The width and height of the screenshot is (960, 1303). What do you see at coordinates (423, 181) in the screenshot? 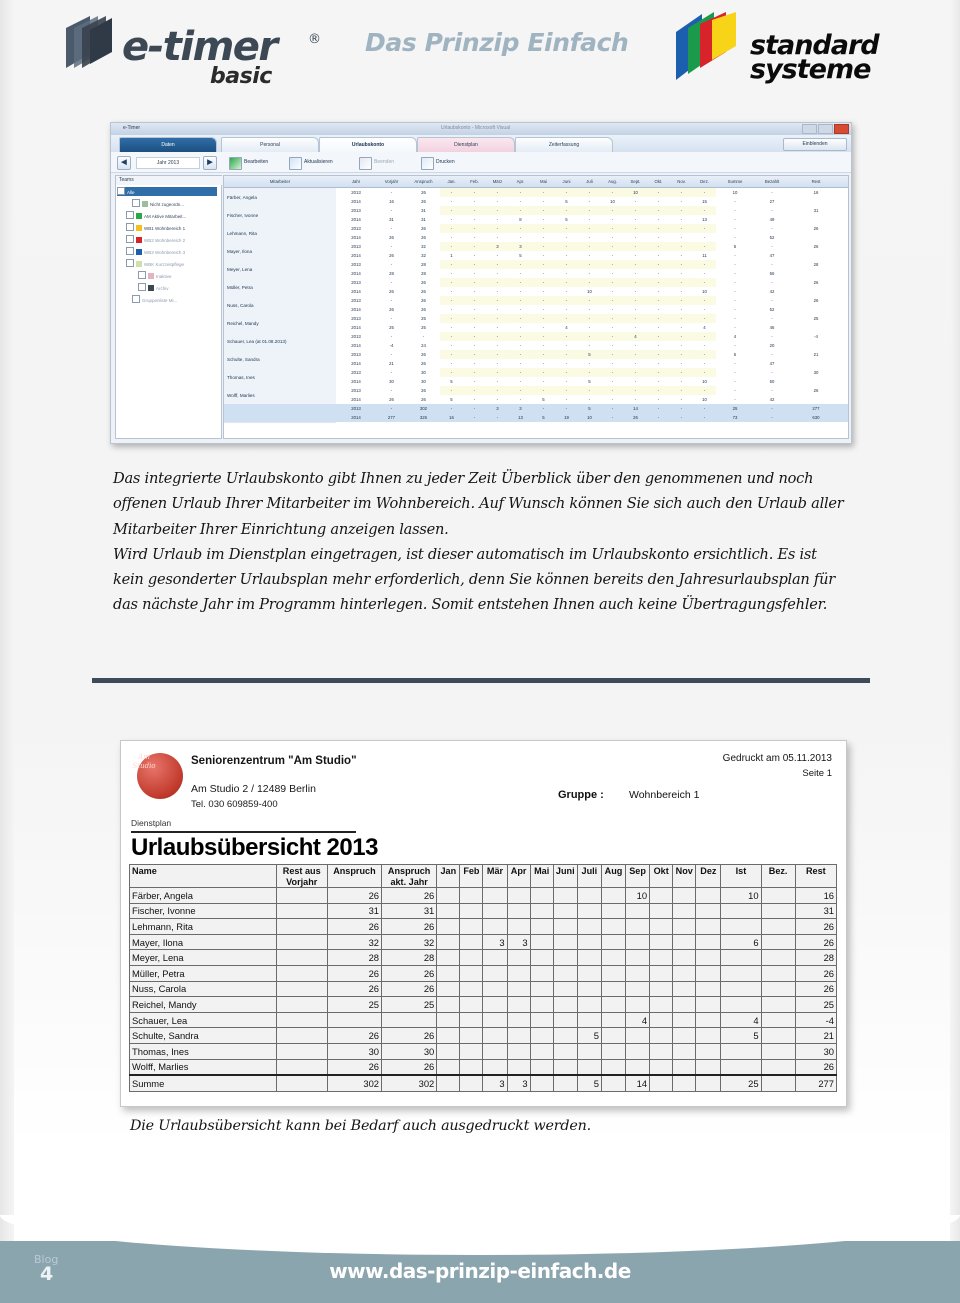
I see `grid-col-header-3: Anspruch` at bounding box center [423, 181].